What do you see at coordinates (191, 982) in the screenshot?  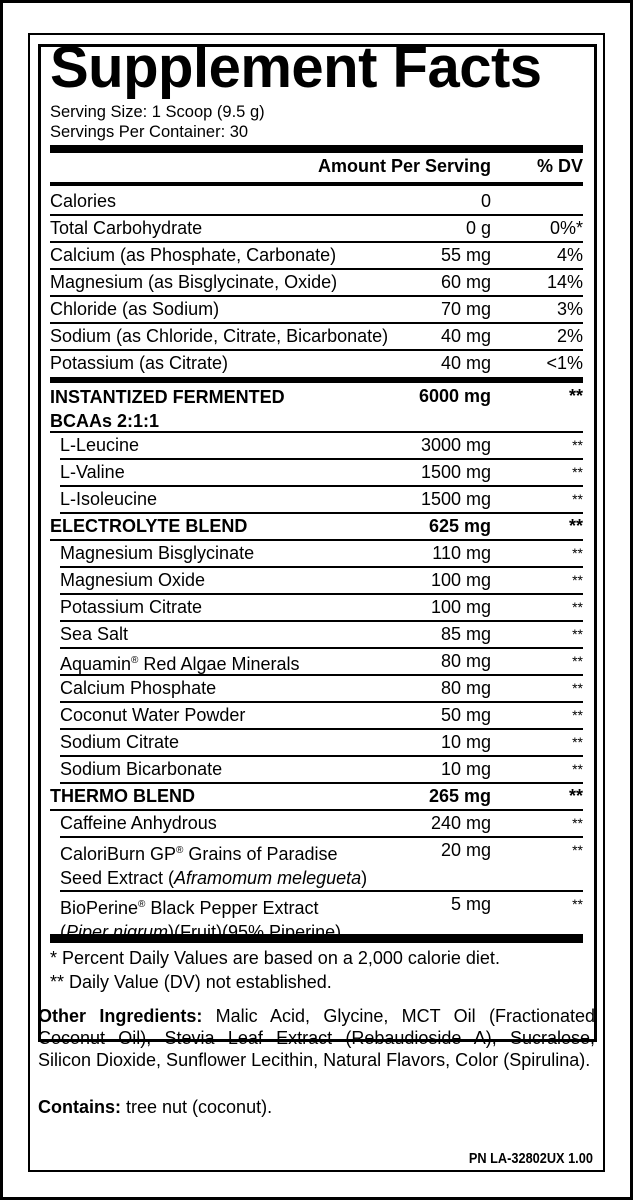 I see `footnote-not-established: ** Daily Value (DV) not established.` at bounding box center [191, 982].